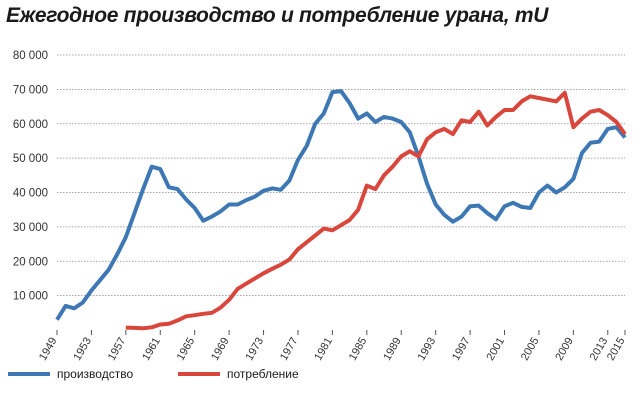 This screenshot has width=640, height=415. I want to click on x-tick-label: 1953, so click(82, 349).